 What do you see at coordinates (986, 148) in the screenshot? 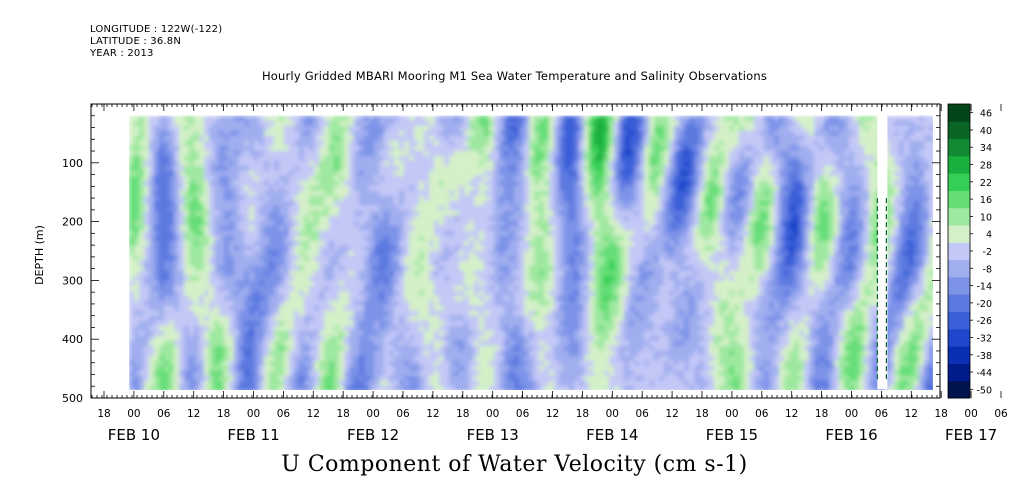
I see `colorbar-label: 34` at bounding box center [986, 148].